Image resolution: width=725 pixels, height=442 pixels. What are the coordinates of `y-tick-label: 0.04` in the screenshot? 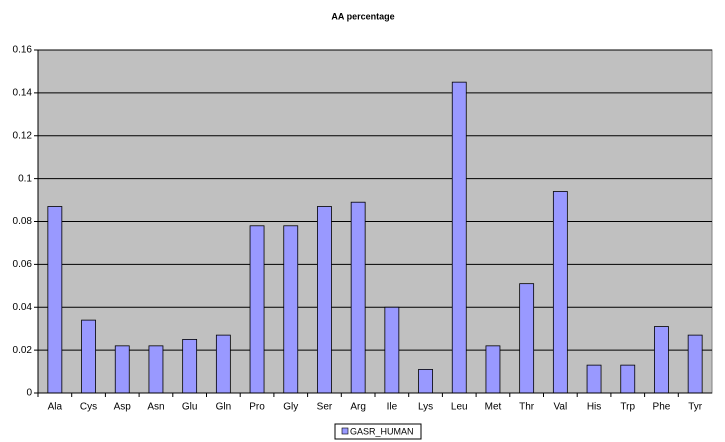 It's located at (23, 307).